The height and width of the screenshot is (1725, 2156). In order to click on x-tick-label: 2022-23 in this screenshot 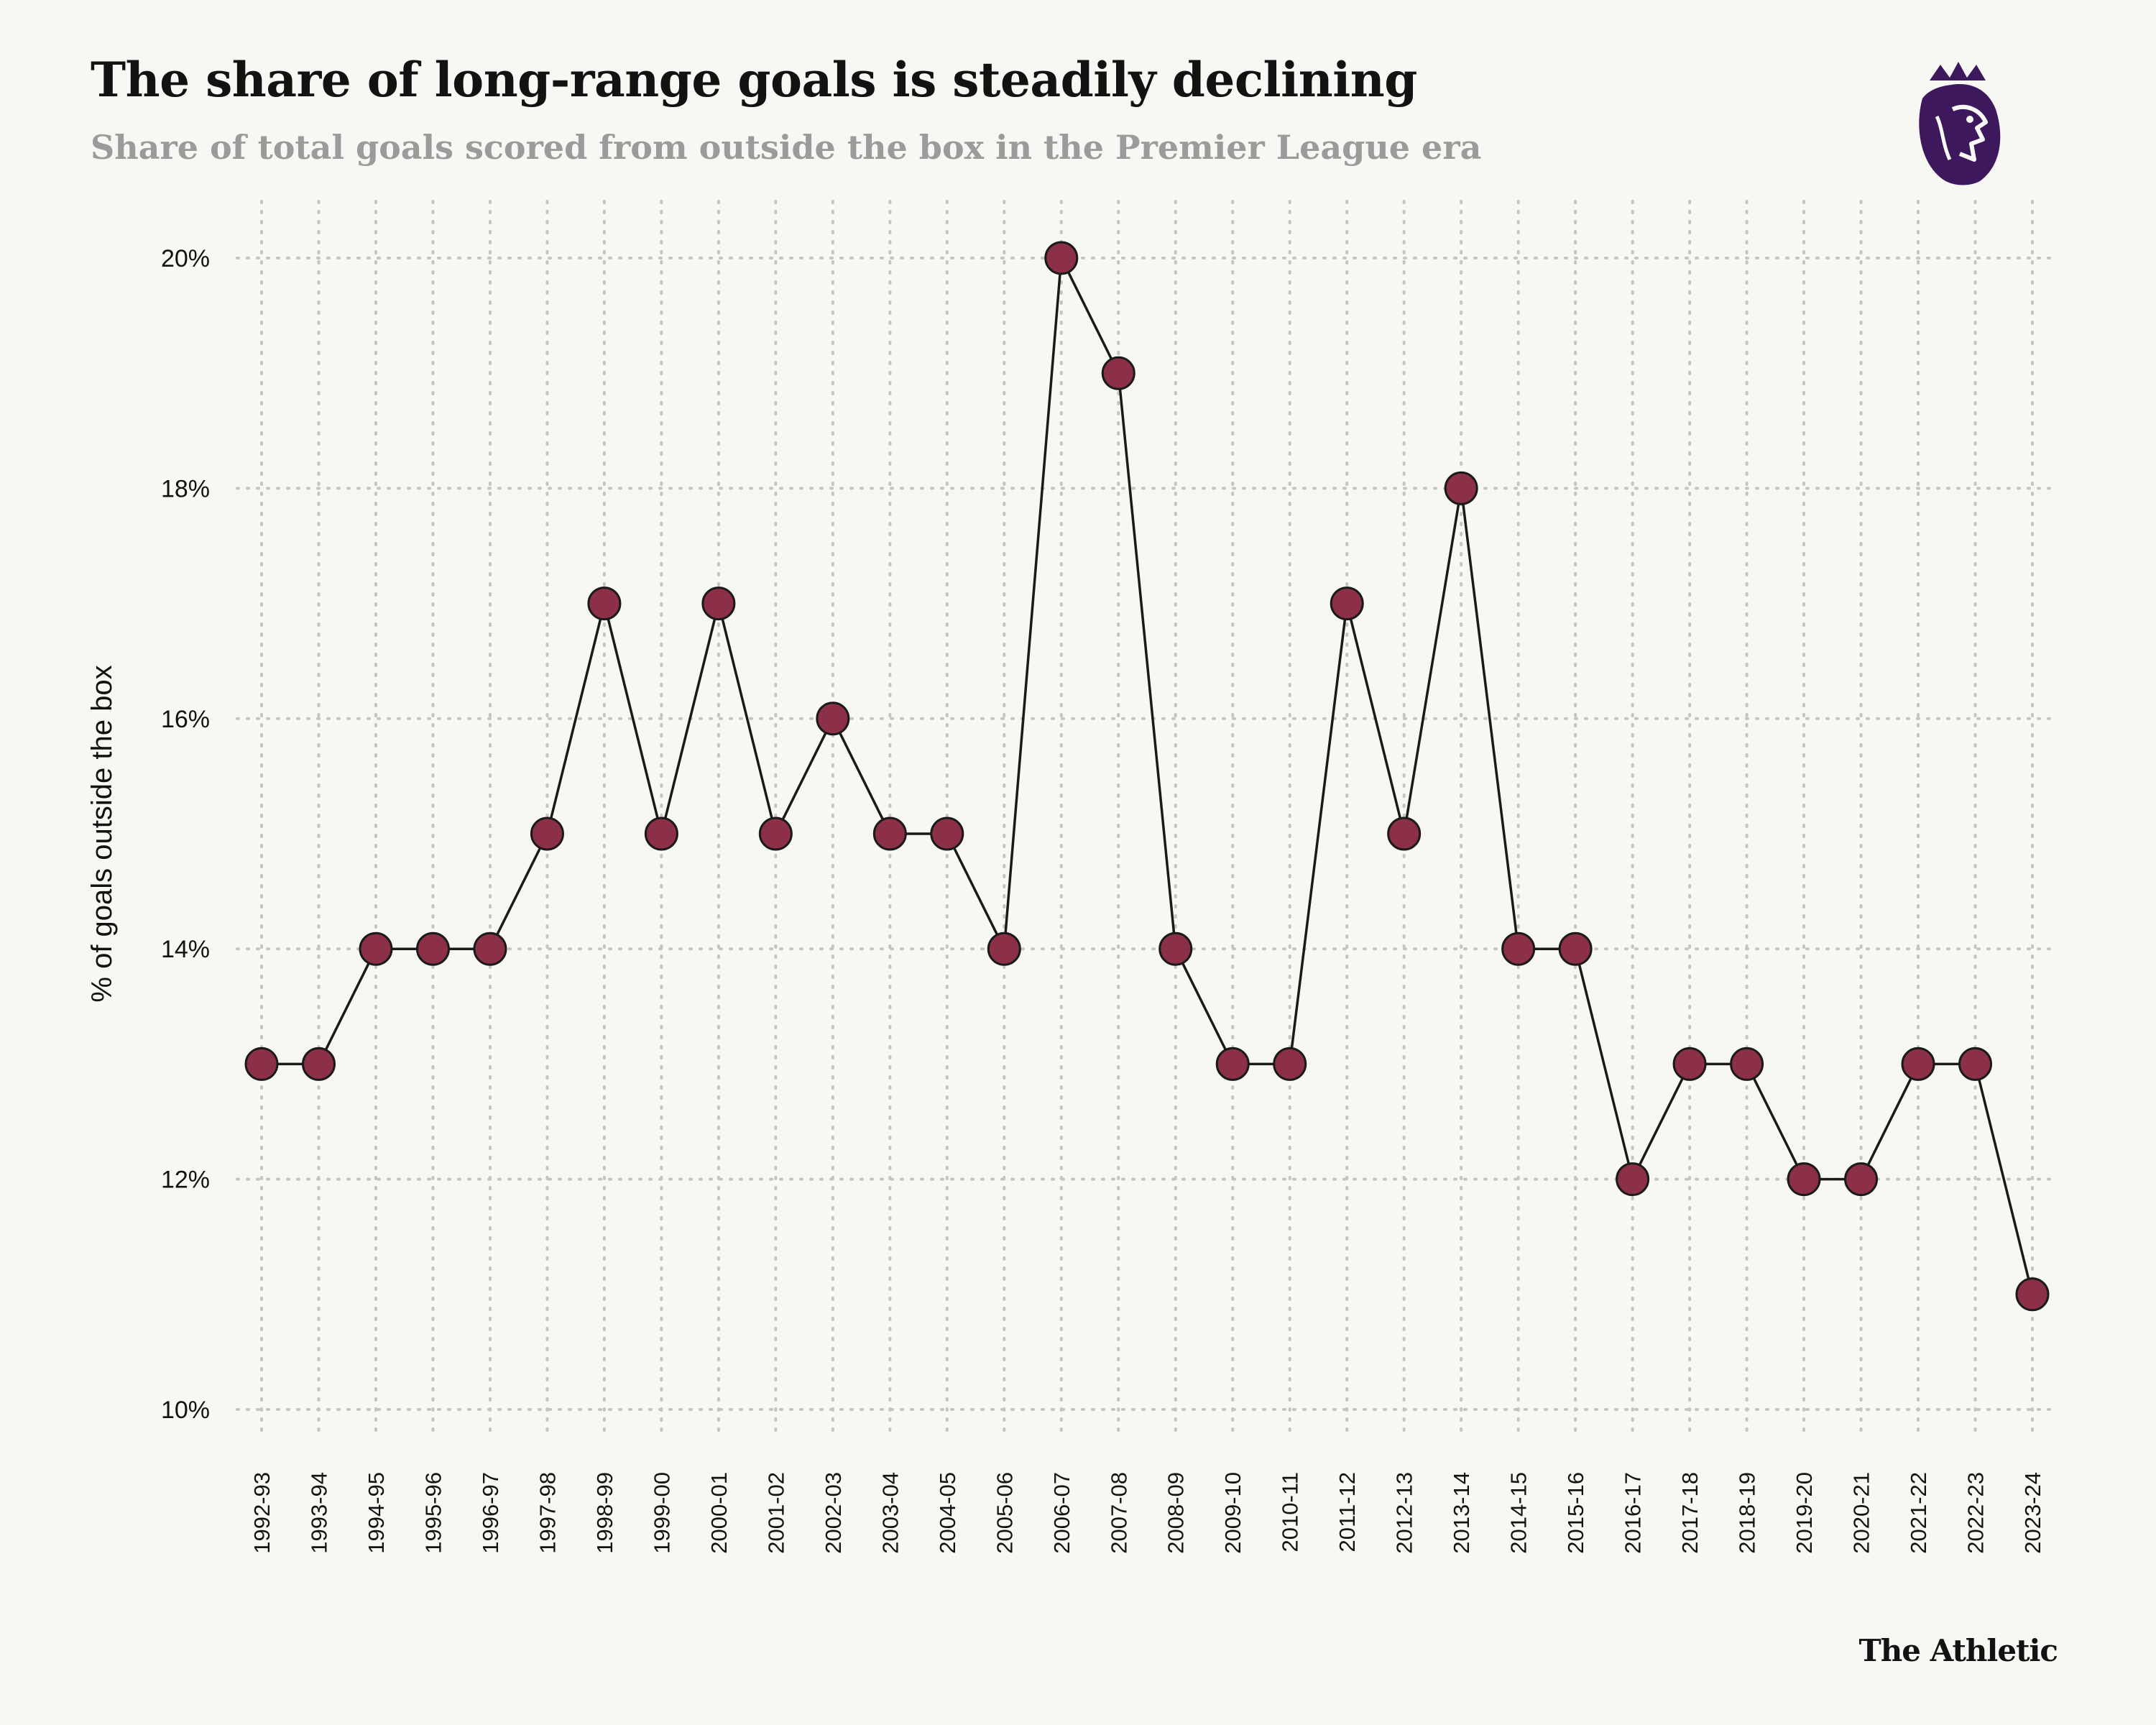, I will do `click(1976, 1513)`.